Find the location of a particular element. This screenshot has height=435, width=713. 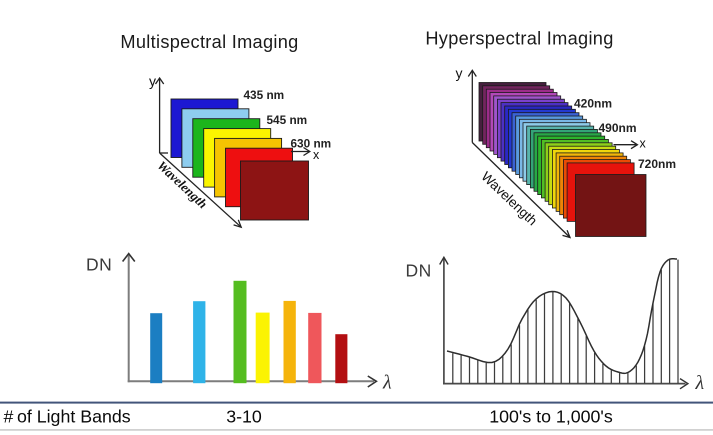

svg-text: 3-10 is located at coordinates (244, 417).